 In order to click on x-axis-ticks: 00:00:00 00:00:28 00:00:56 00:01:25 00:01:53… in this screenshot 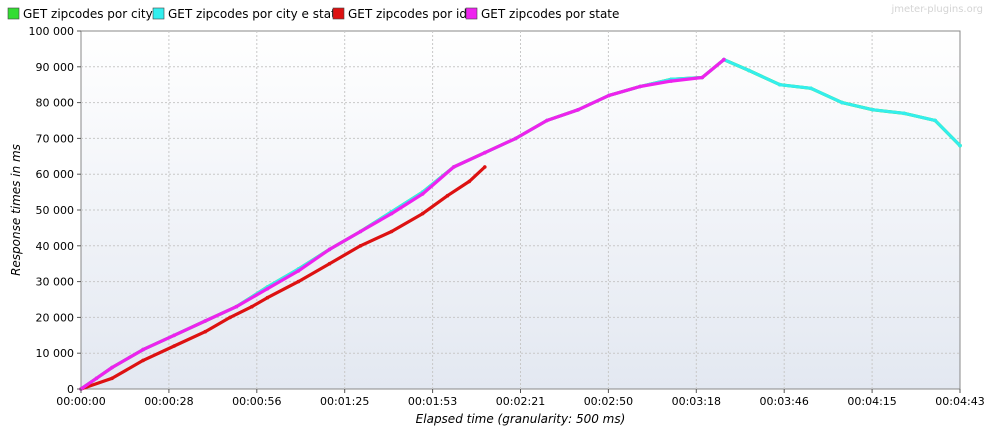, I will do `click(520, 398)`.